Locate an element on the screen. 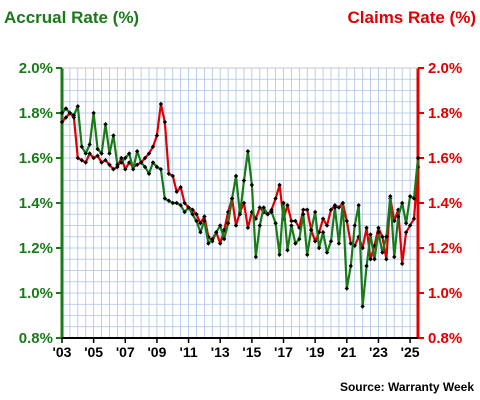 Image resolution: width=480 pixels, height=400 pixels. x-tick-label: '13 is located at coordinates (220, 352).